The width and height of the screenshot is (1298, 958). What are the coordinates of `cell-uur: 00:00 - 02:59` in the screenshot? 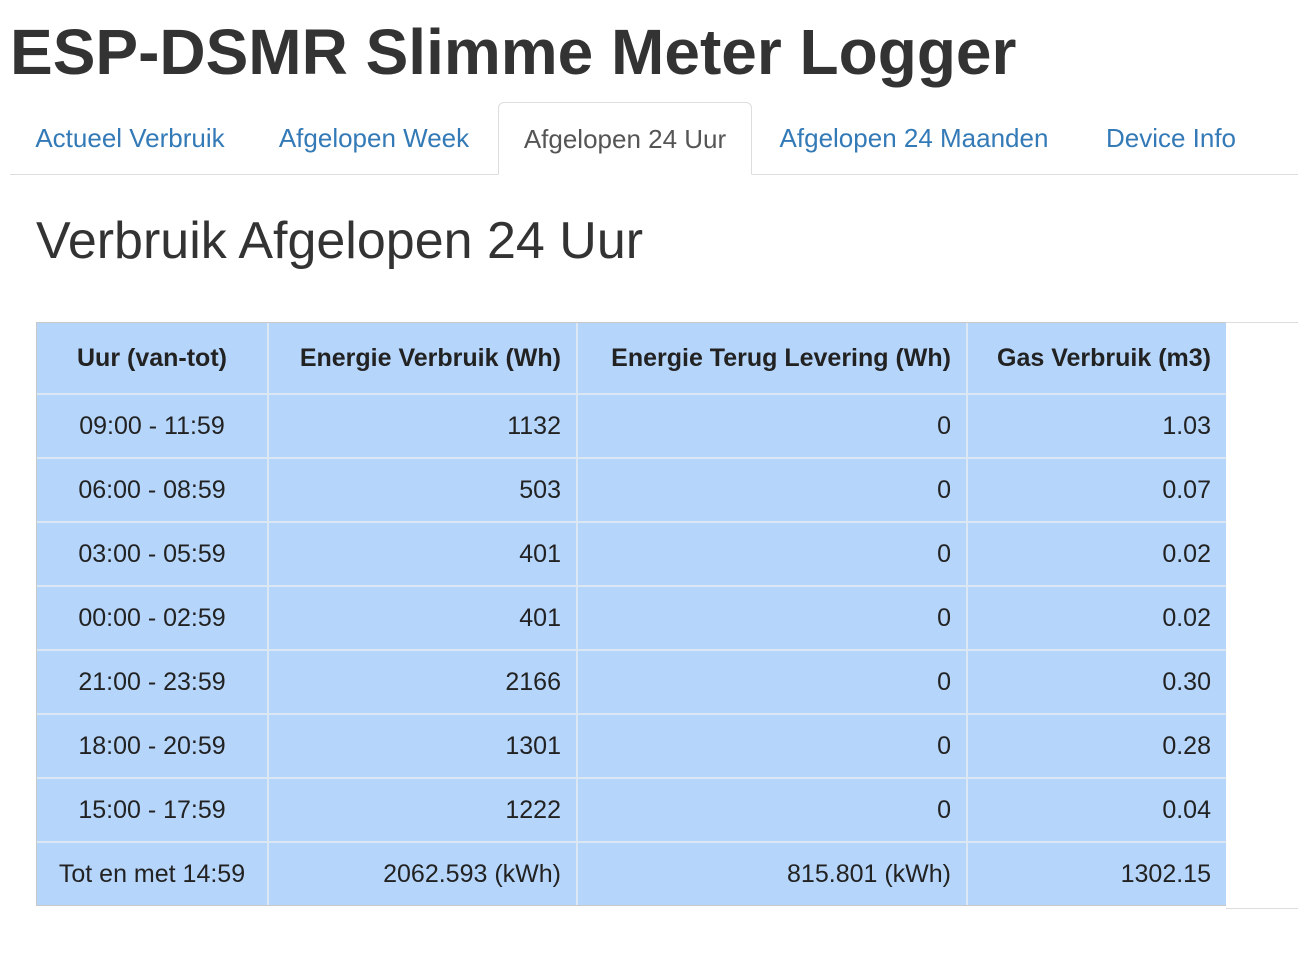 It's located at (153, 618).